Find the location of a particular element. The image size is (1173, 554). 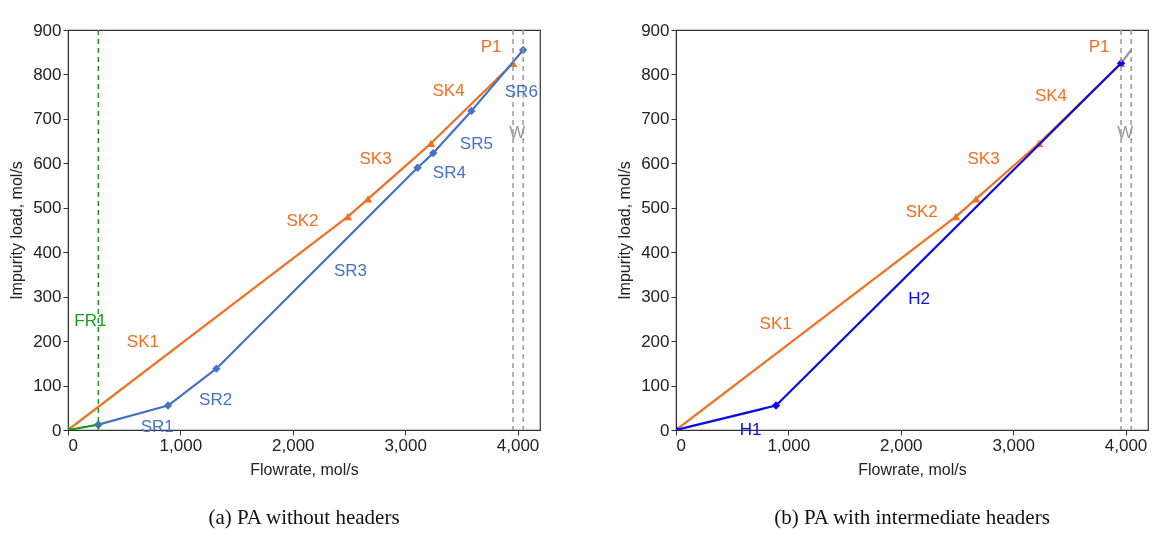

annotation: SR2 is located at coordinates (216, 399).